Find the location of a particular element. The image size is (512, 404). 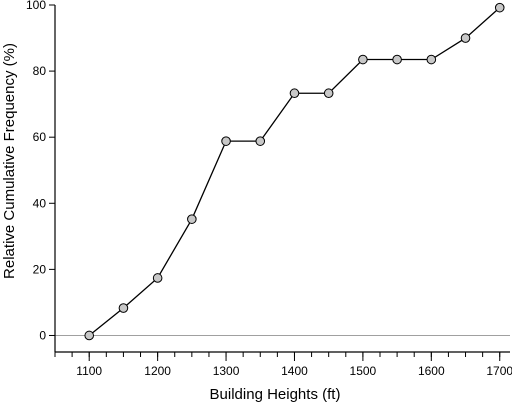

x-tick-label: 1700 is located at coordinates (499, 371).